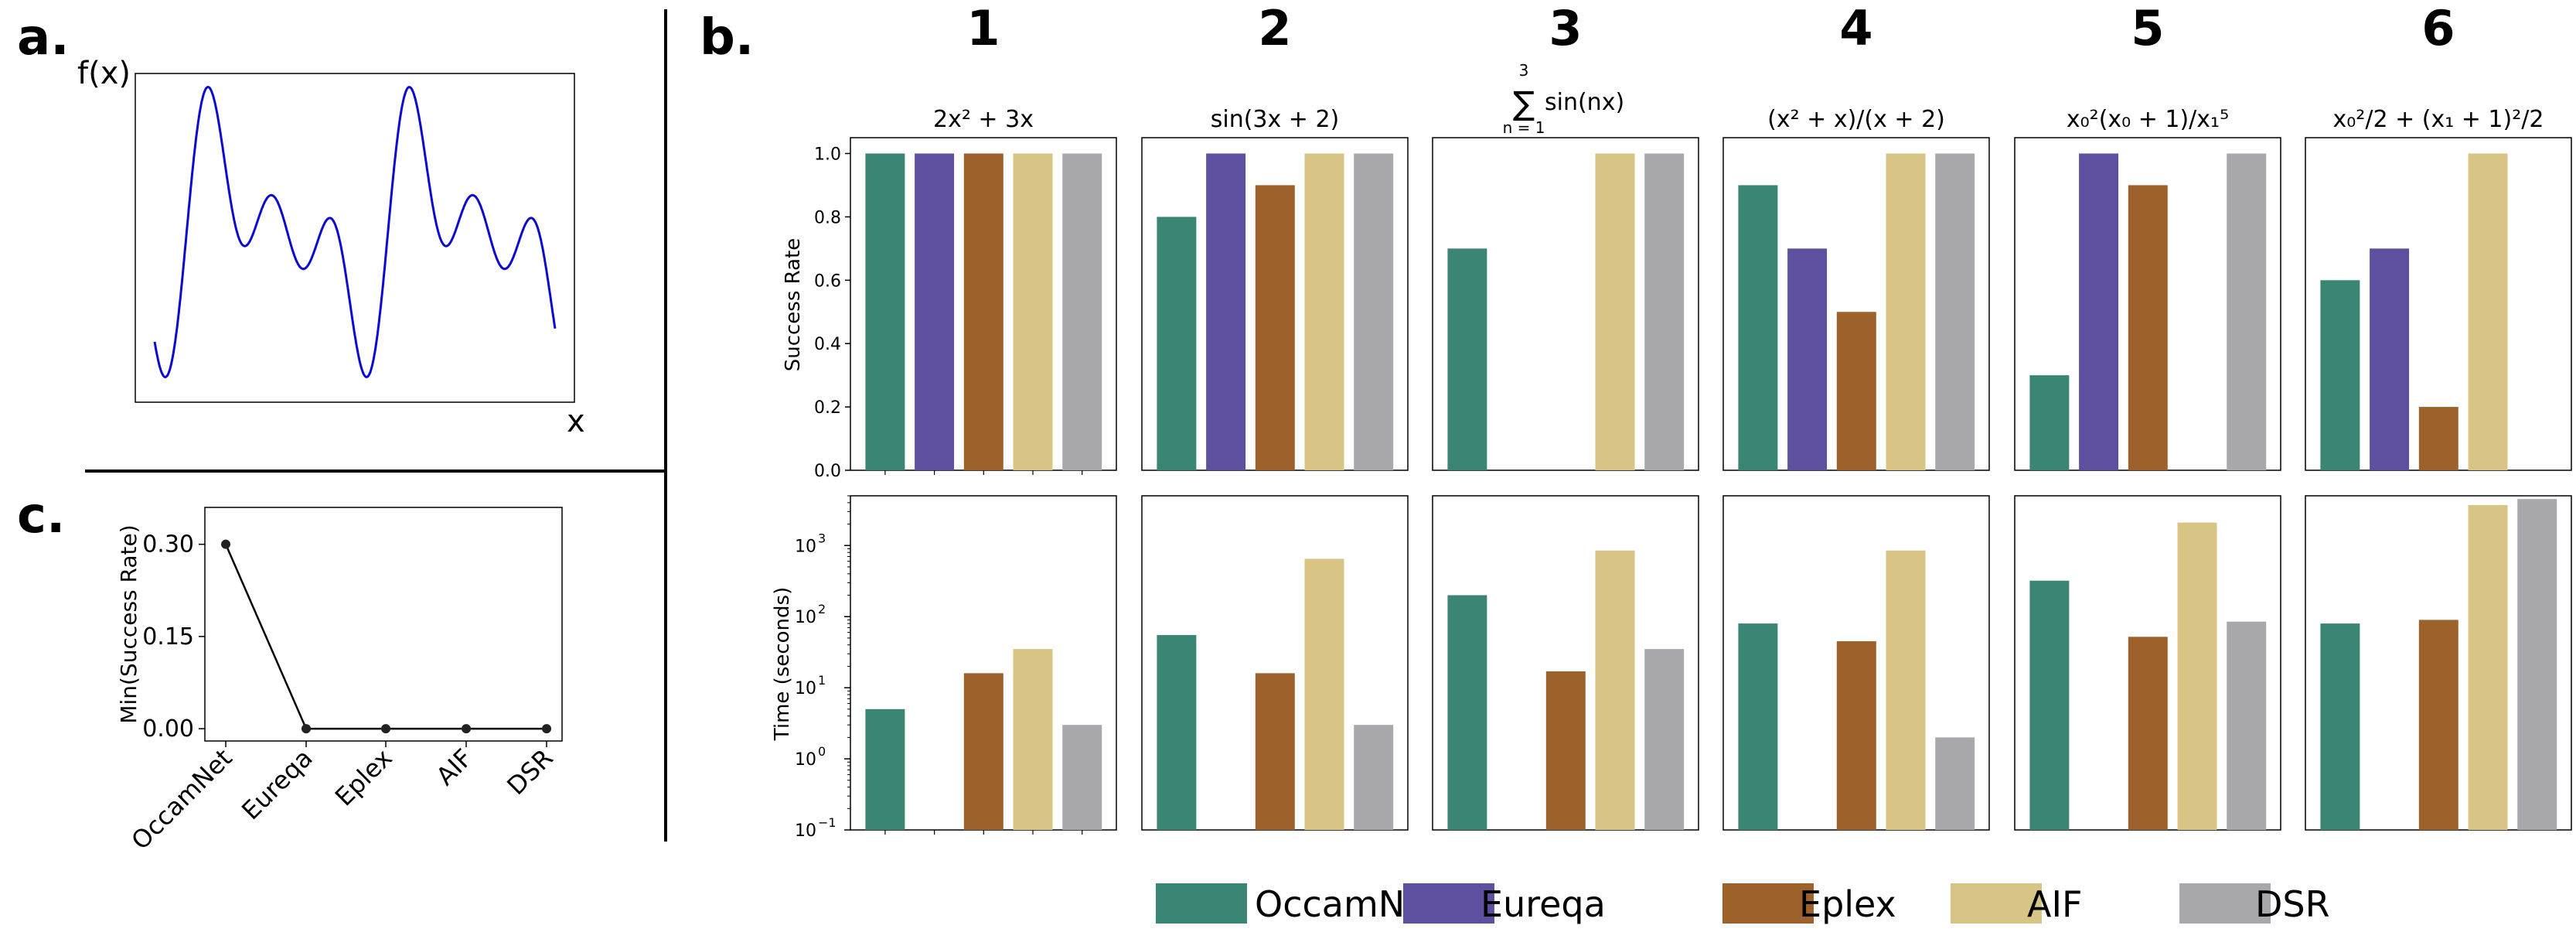  I want to click on success-ytick-label: 0.8, so click(827, 217).